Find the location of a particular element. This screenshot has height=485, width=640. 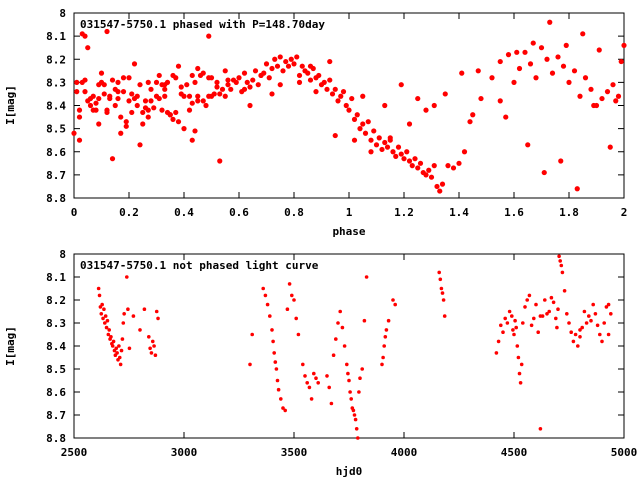

x-tick-label: 1.8 is located at coordinates (569, 212).